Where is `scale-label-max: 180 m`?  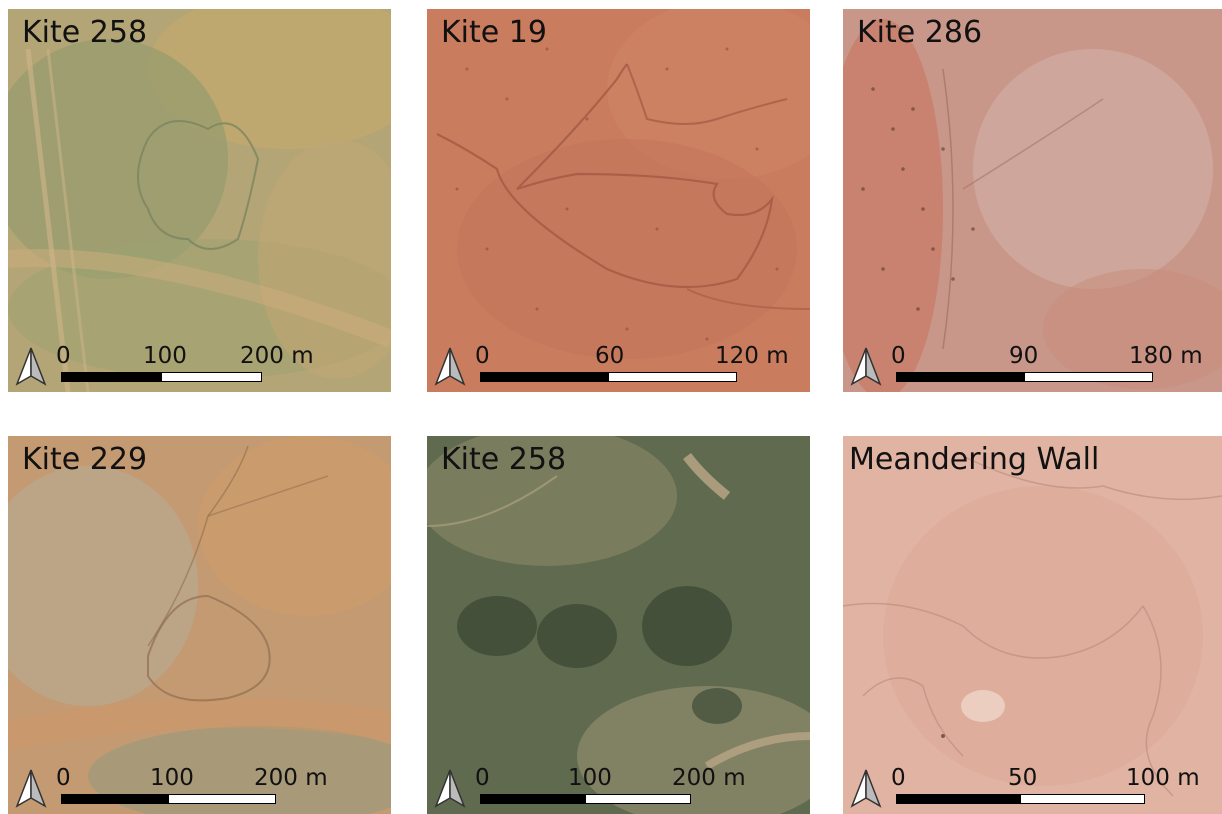
scale-label-max: 180 m is located at coordinates (1166, 356).